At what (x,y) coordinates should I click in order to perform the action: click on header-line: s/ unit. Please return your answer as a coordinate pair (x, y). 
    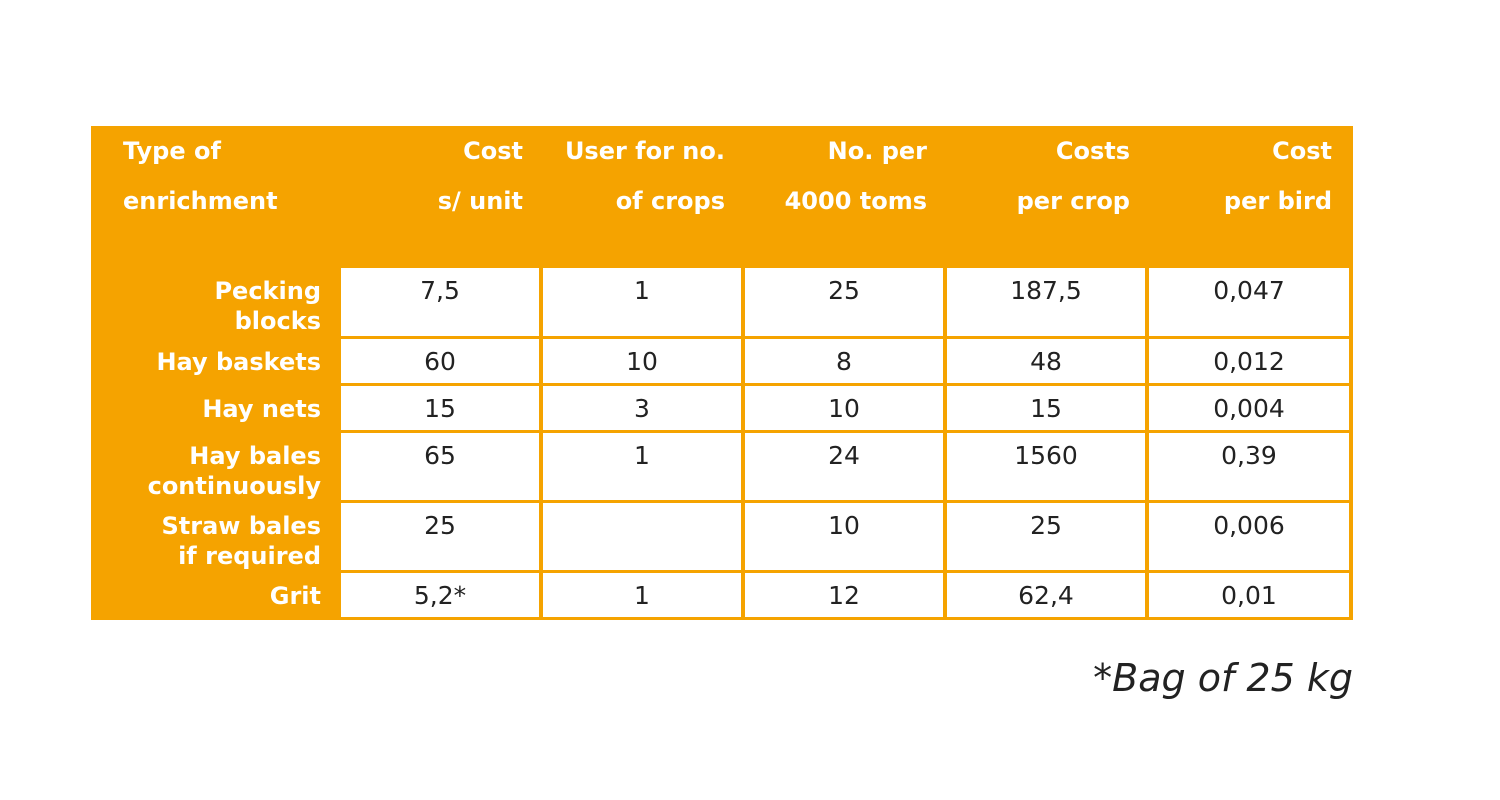
    Looking at the image, I should click on (480, 201).